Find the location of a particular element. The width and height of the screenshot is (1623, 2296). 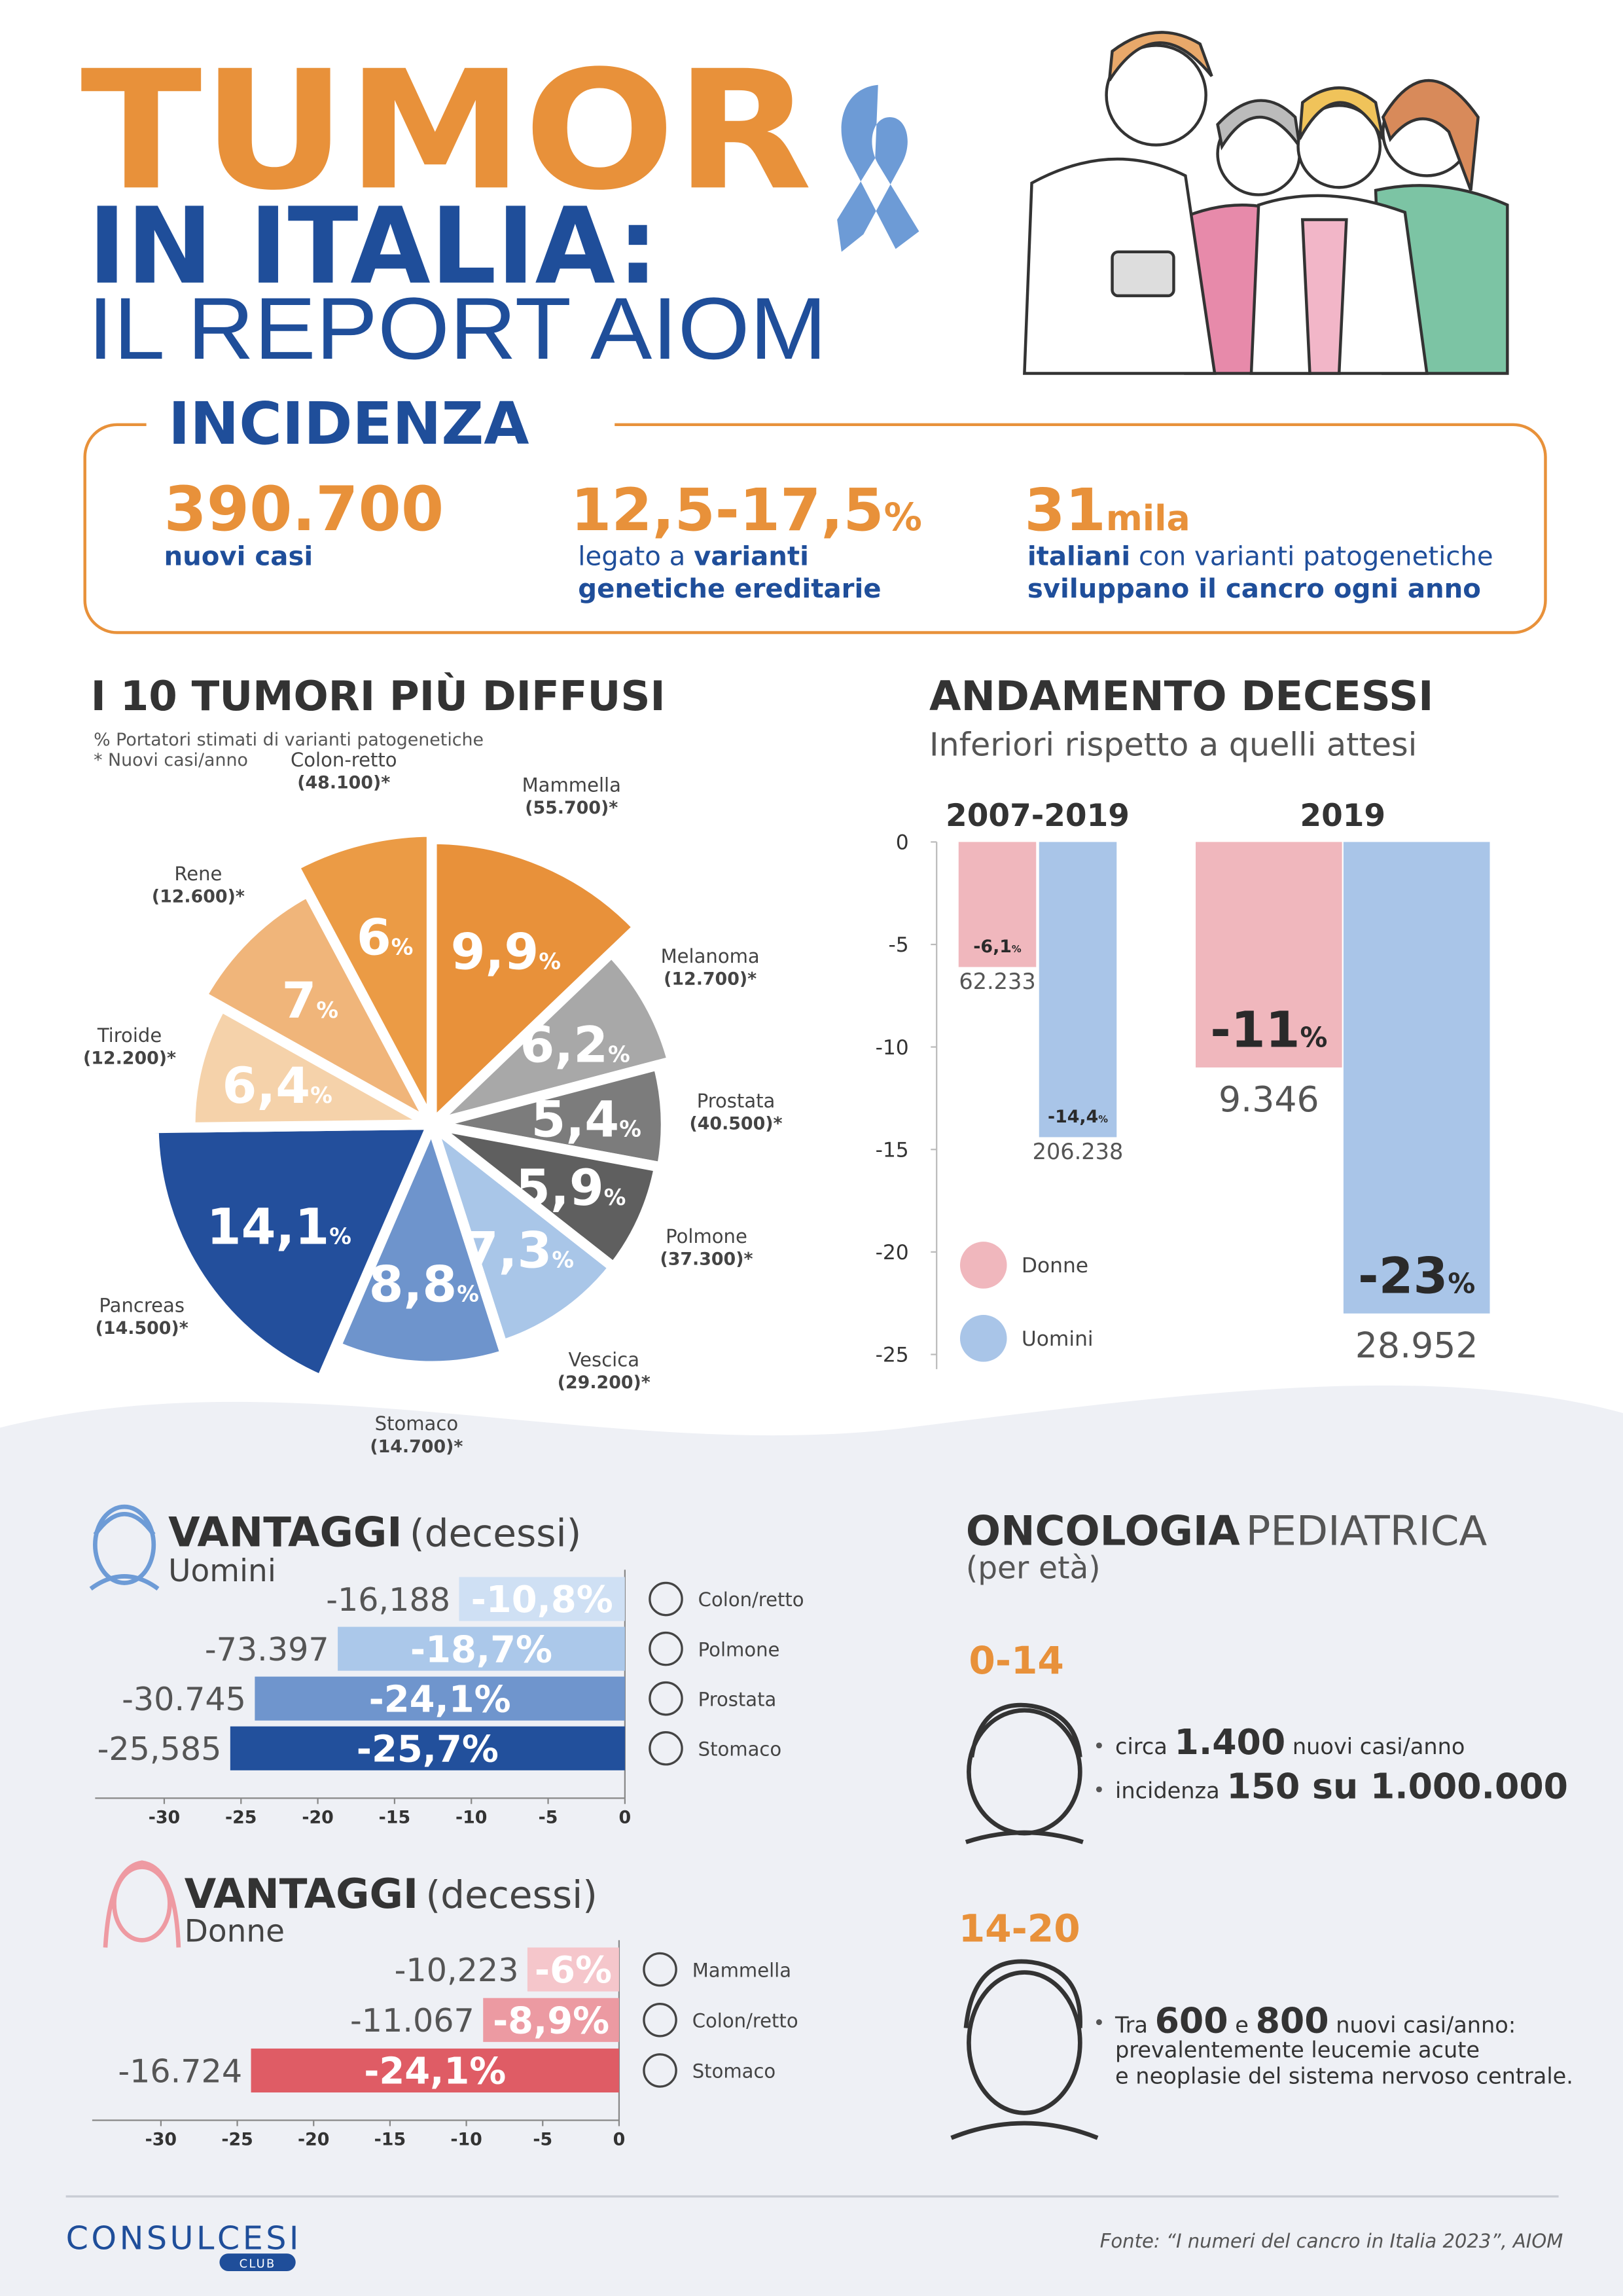

bar-value: -11 is located at coordinates (1255, 1030).